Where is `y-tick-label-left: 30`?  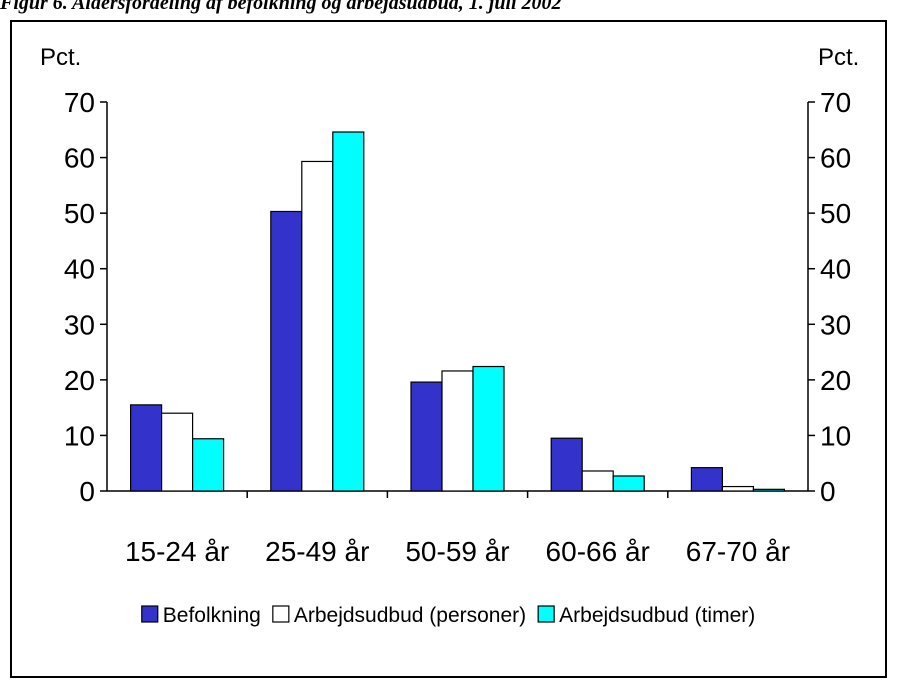 y-tick-label-left: 30 is located at coordinates (79, 324).